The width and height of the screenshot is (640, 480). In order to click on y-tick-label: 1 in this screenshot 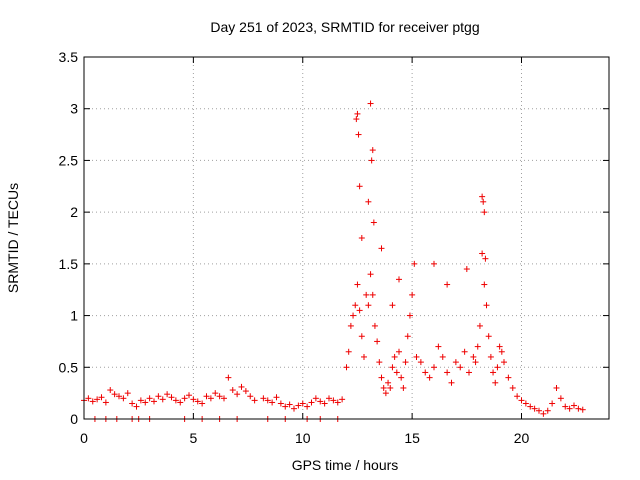, I will do `click(74, 316)`.